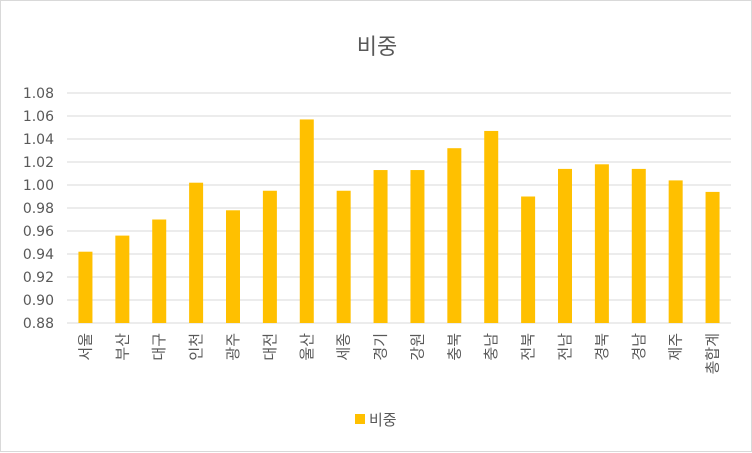 The height and width of the screenshot is (453, 752). I want to click on x-category-label: 서울, so click(85, 347).